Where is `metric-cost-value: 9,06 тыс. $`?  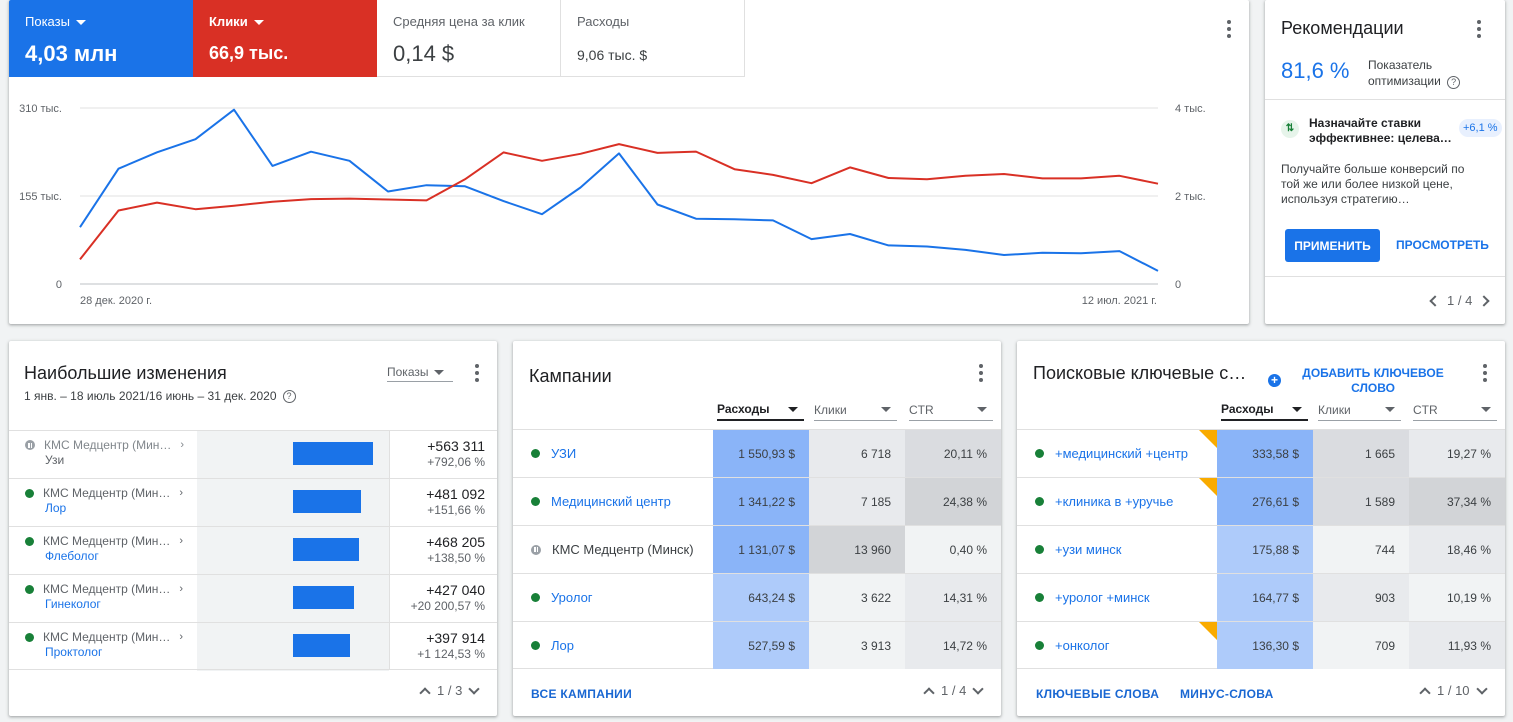 metric-cost-value: 9,06 тыс. $ is located at coordinates (612, 55).